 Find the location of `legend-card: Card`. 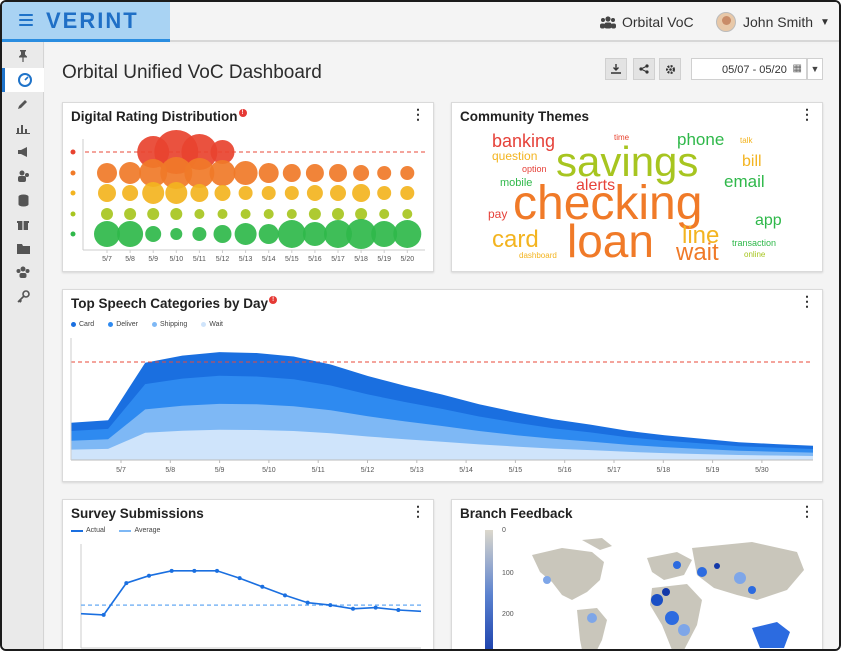

legend-card: Card is located at coordinates (82, 324).